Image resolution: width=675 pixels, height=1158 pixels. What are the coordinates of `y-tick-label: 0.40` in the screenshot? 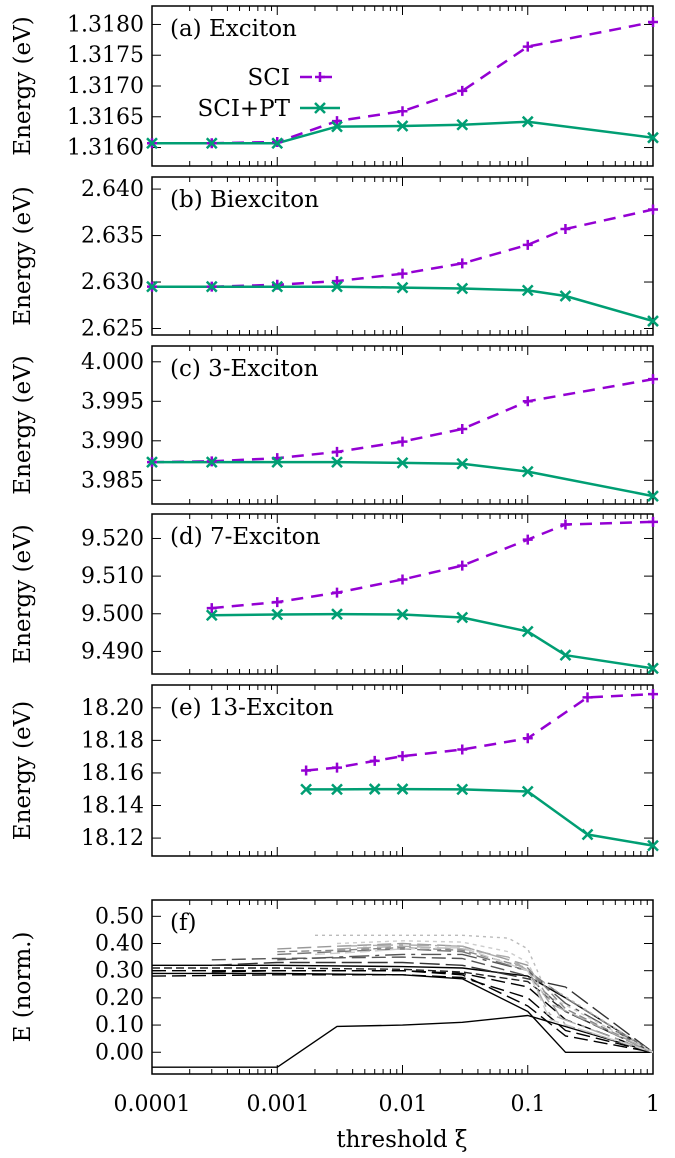 It's located at (119, 944).